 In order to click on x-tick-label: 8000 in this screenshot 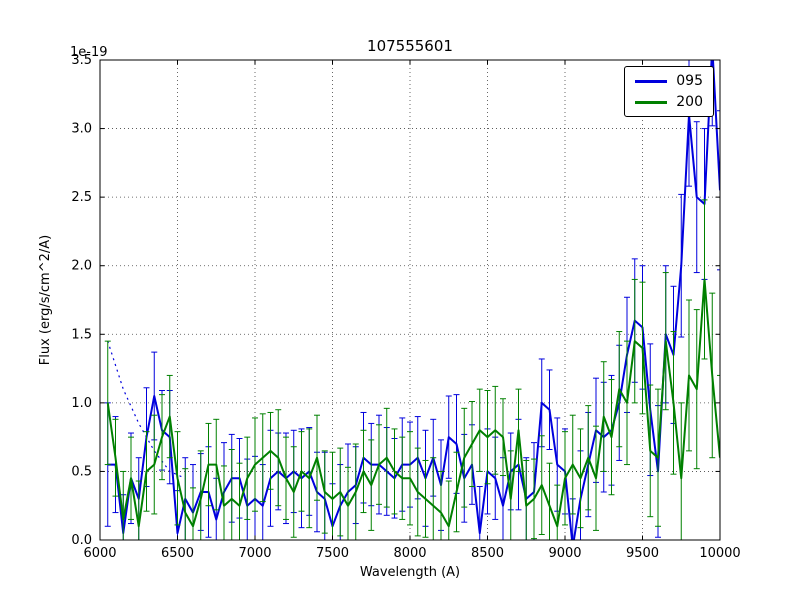, I will do `click(409, 553)`.